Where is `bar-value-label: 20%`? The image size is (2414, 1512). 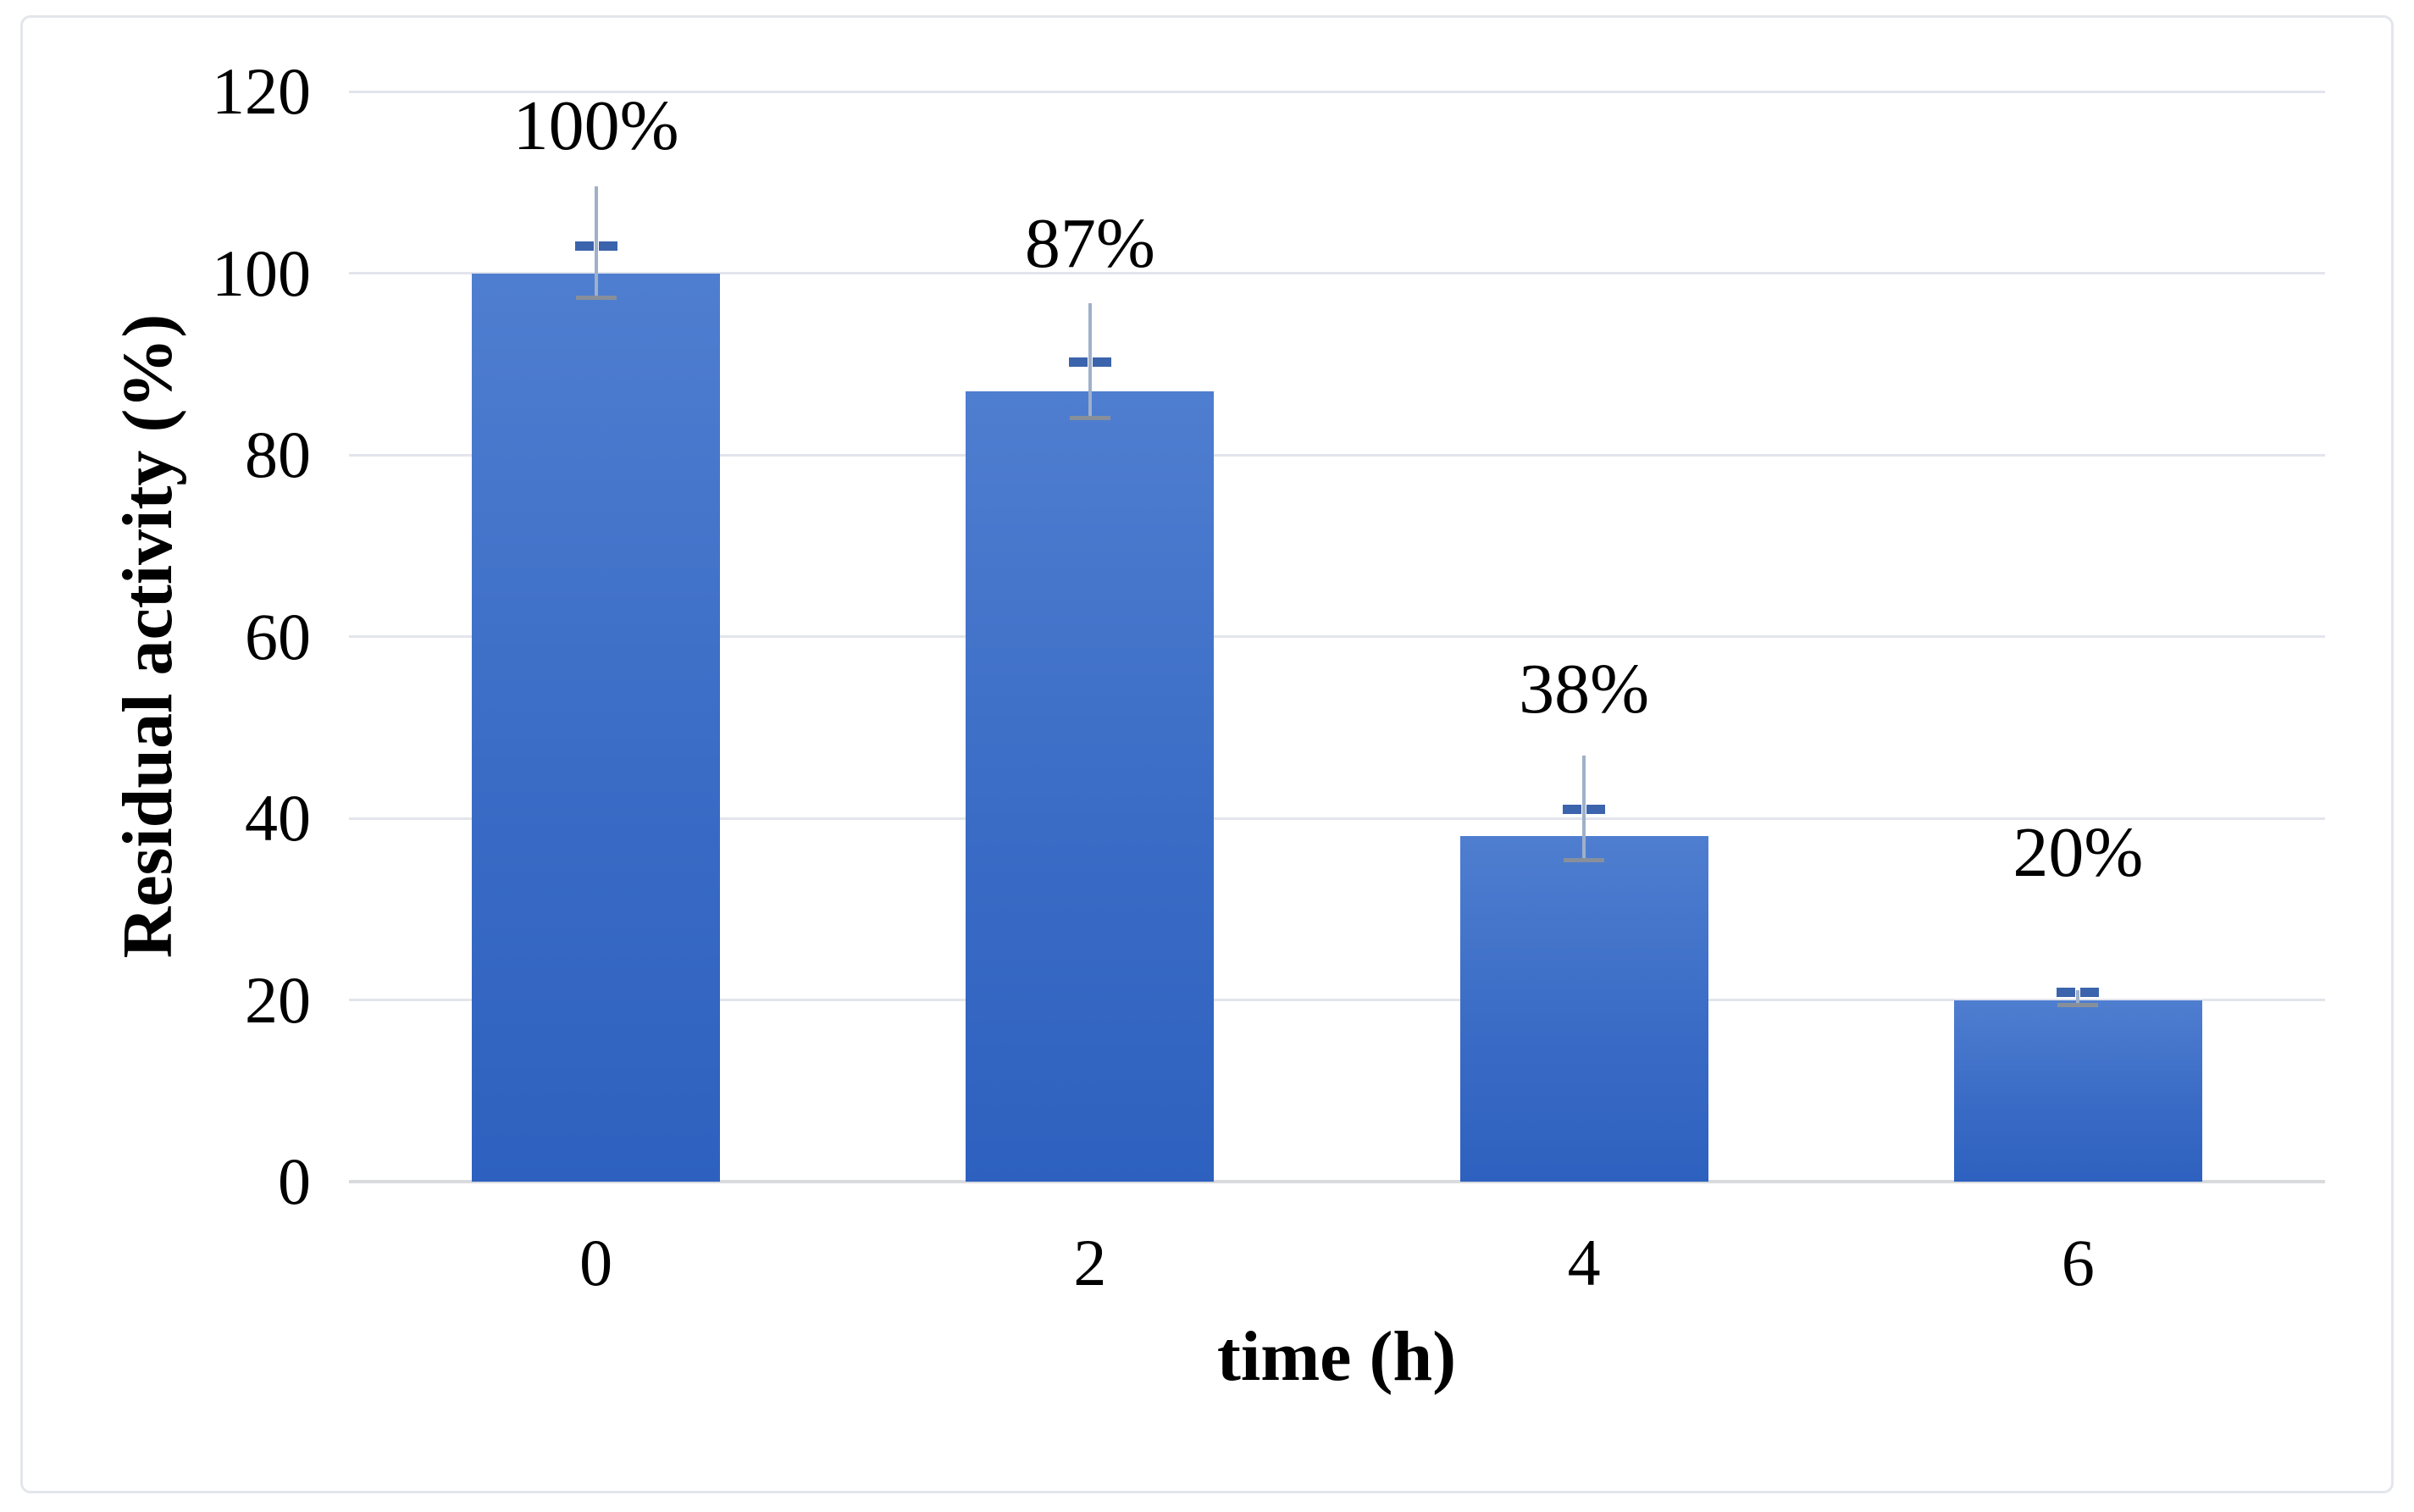 bar-value-label: 20% is located at coordinates (2078, 852).